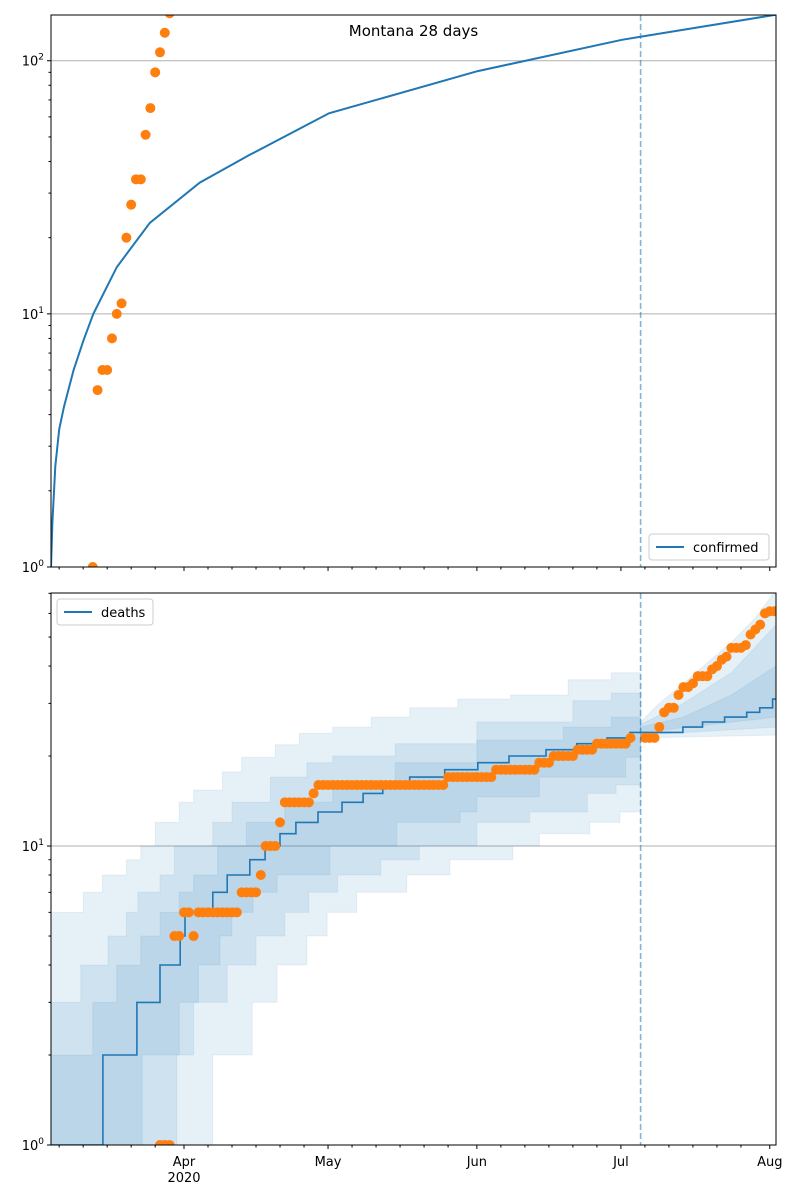  What do you see at coordinates (123, 613) in the screenshot?
I see `legend-label: deaths` at bounding box center [123, 613].